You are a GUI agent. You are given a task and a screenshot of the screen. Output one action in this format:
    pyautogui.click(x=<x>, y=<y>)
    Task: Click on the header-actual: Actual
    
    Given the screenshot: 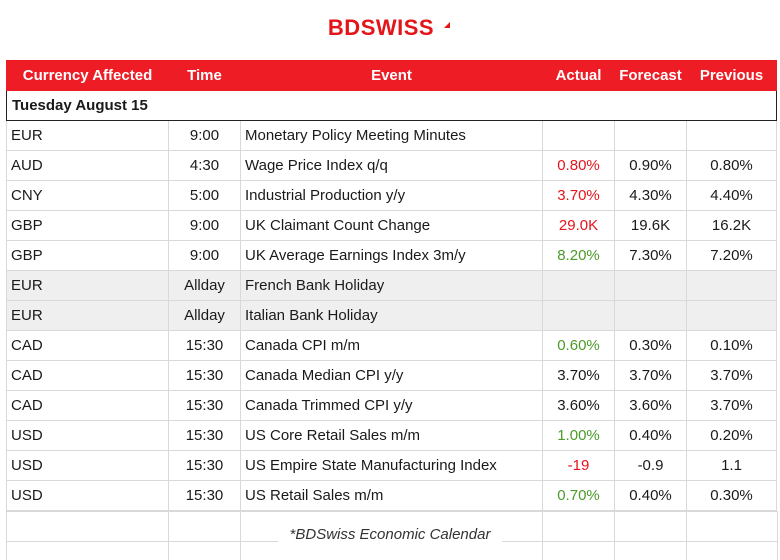 What is the action you would take?
    pyautogui.click(x=578, y=75)
    